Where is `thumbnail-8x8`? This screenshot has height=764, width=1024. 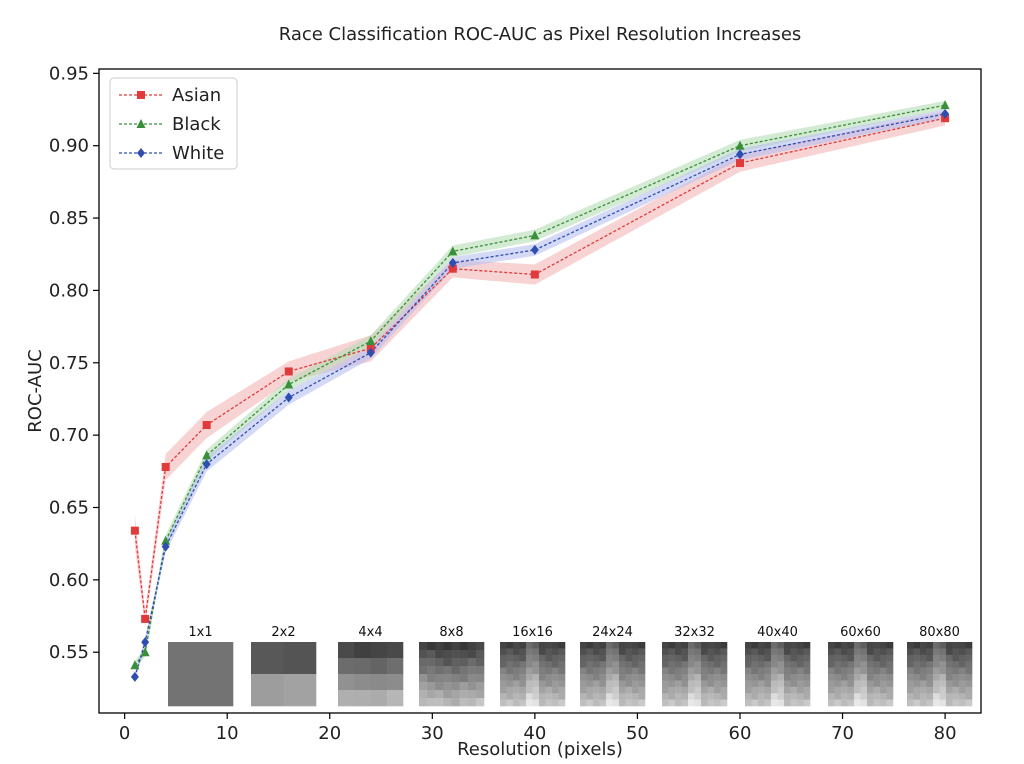 thumbnail-8x8 is located at coordinates (452, 674).